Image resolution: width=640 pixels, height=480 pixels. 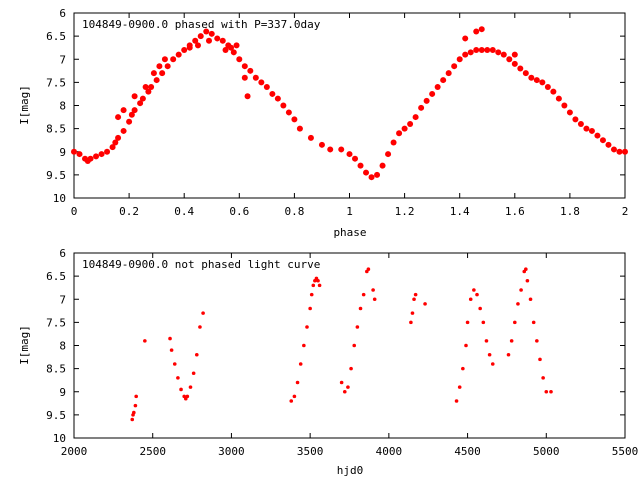 What do you see at coordinates (24, 345) in the screenshot?
I see `y-axis-label-unphased: I[mag]` at bounding box center [24, 345].